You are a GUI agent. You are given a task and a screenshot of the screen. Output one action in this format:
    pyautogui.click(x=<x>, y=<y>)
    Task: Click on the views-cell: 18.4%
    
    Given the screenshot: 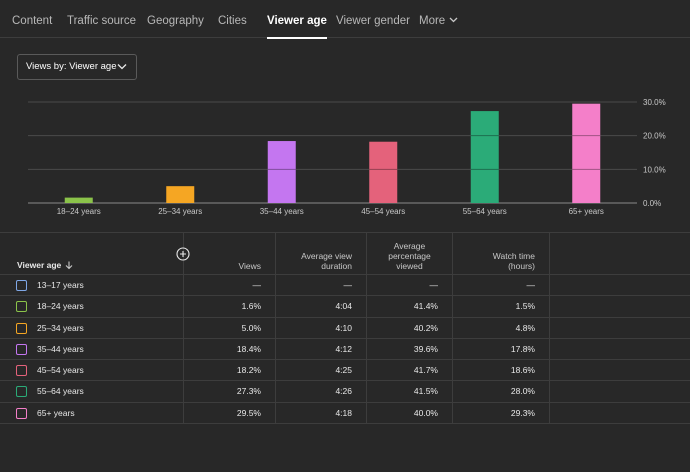 What is the action you would take?
    pyautogui.click(x=230, y=349)
    